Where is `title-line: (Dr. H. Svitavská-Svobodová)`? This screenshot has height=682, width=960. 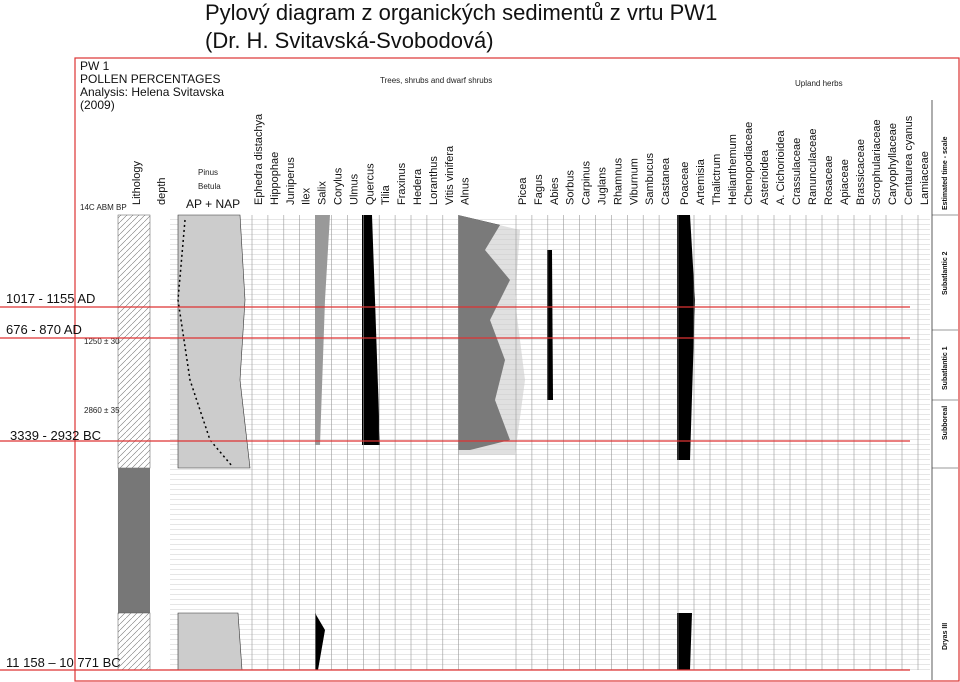 title-line: (Dr. H. Svitavská-Svobodová) is located at coordinates (349, 40).